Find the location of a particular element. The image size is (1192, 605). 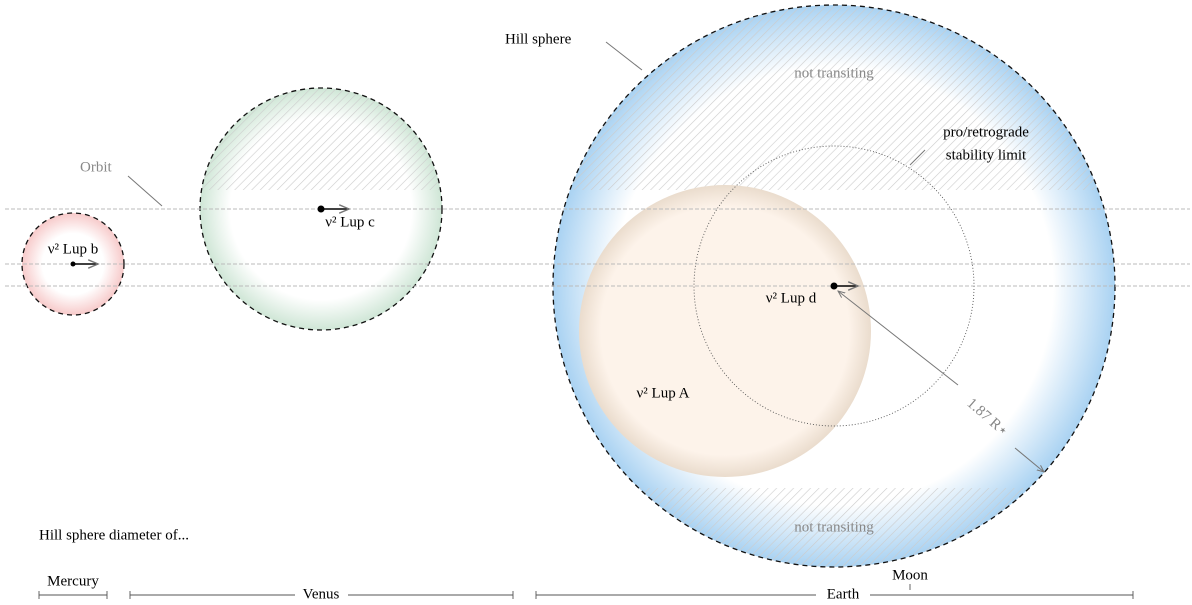

planets is located at coordinates (464, 248).